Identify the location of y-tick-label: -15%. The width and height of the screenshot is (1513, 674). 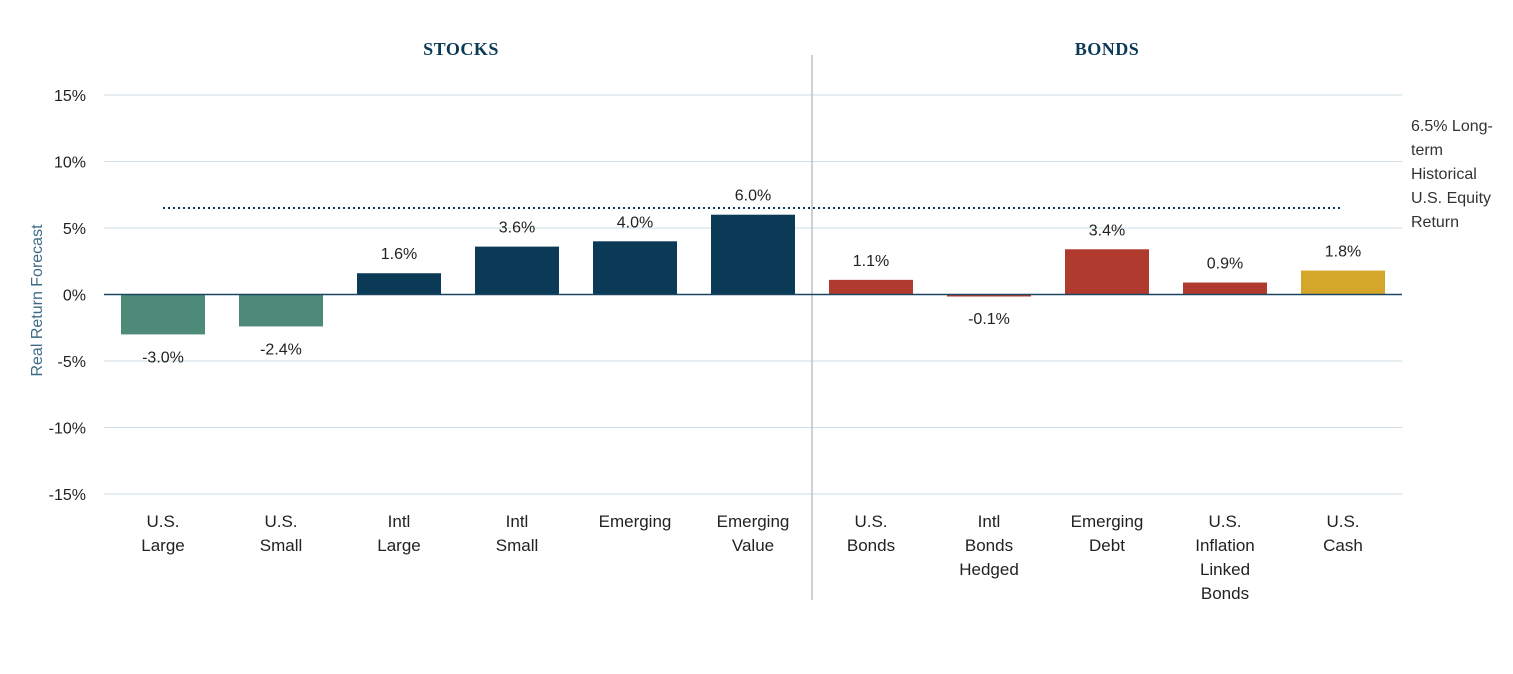
(67, 495).